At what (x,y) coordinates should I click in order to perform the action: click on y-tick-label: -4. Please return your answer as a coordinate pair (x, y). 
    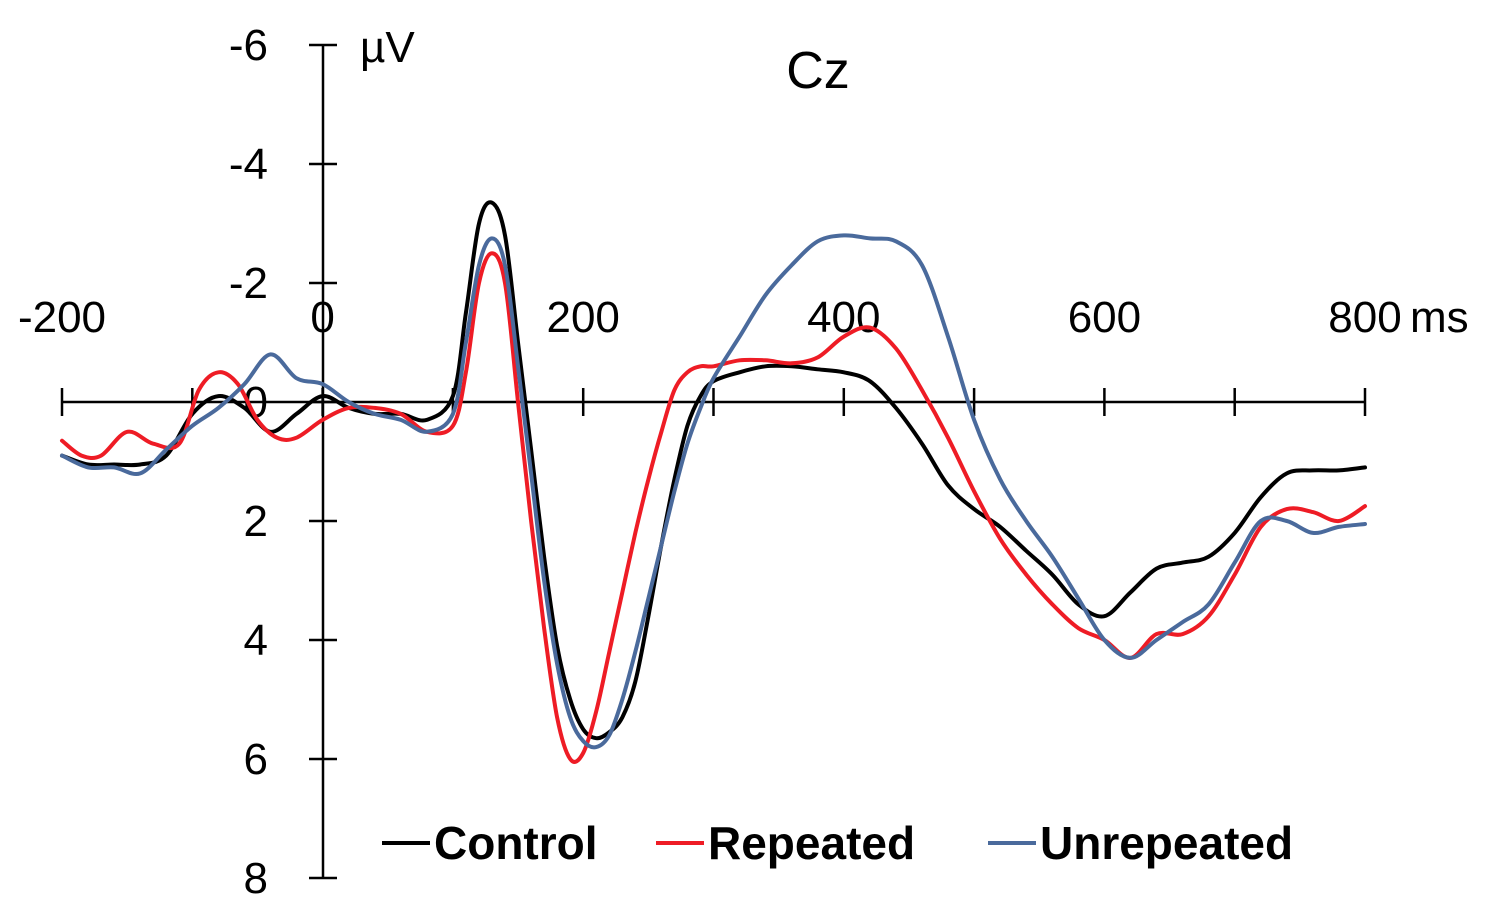
    Looking at the image, I should click on (248, 164).